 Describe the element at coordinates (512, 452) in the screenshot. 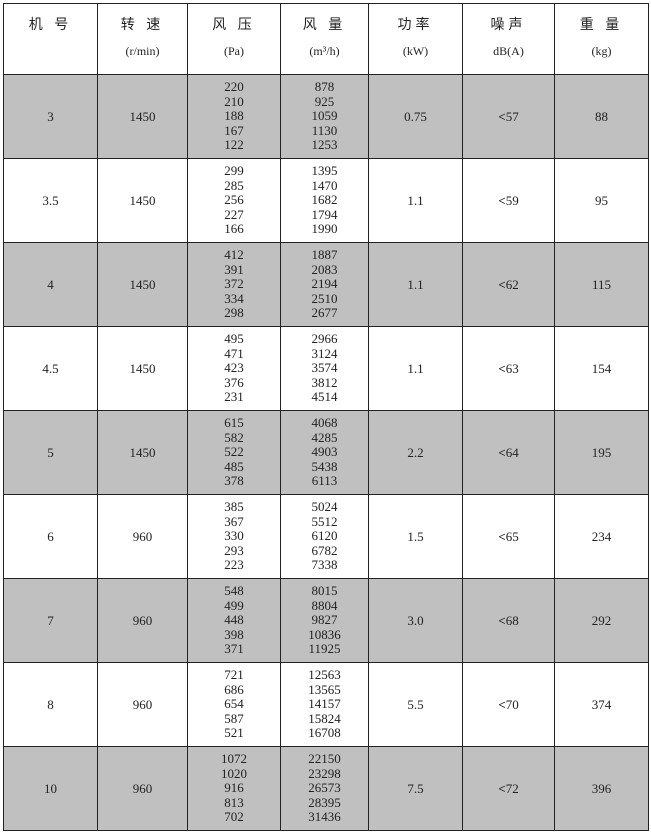

I see `noise-value: 64` at that location.